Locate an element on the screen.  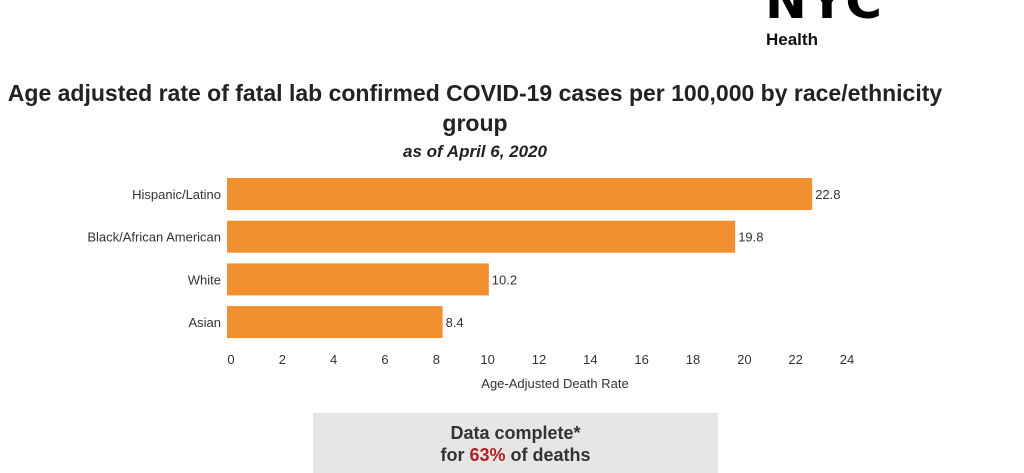
note-line1: Data complete* is located at coordinates (515, 433).